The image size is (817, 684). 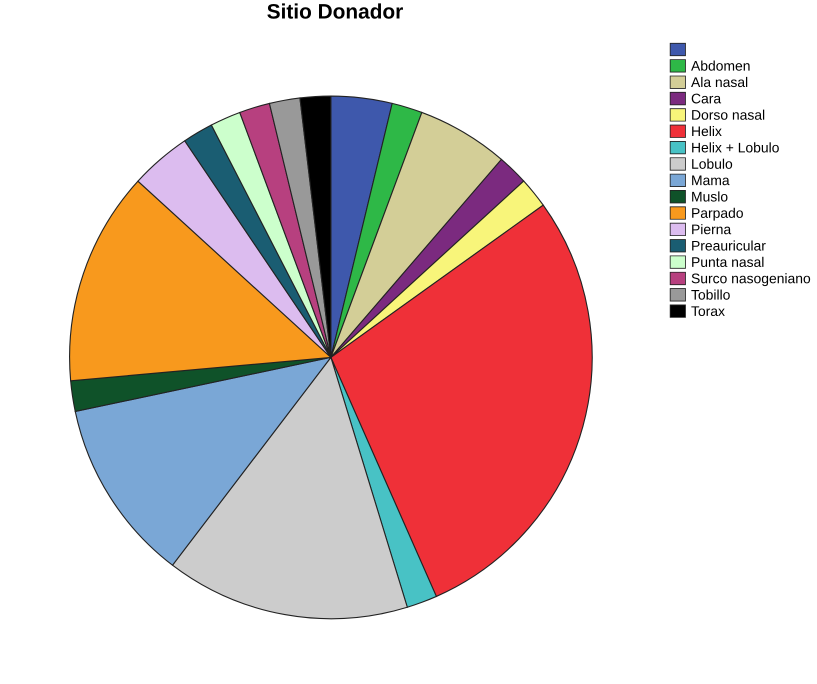 What do you see at coordinates (711, 181) in the screenshot?
I see `legend-label: Mama` at bounding box center [711, 181].